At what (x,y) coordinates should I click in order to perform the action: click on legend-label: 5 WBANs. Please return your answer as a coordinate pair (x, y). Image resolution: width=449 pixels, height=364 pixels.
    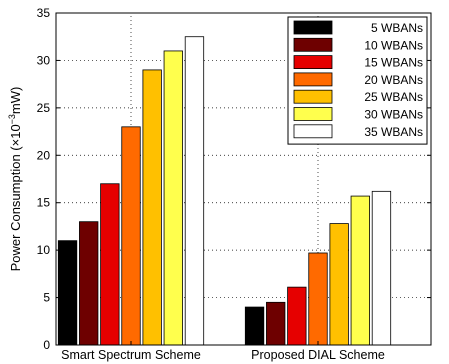
    Looking at the image, I should click on (397, 28).